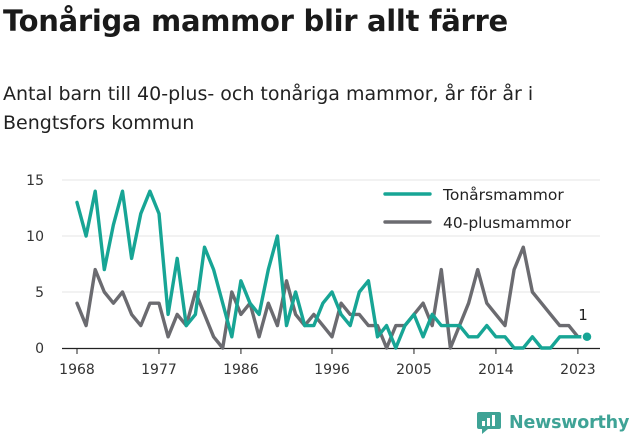 The height and width of the screenshot is (439, 631). What do you see at coordinates (507, 223) in the screenshot?
I see `legend-label-40-plusmammor: 40-plusmammor` at bounding box center [507, 223].